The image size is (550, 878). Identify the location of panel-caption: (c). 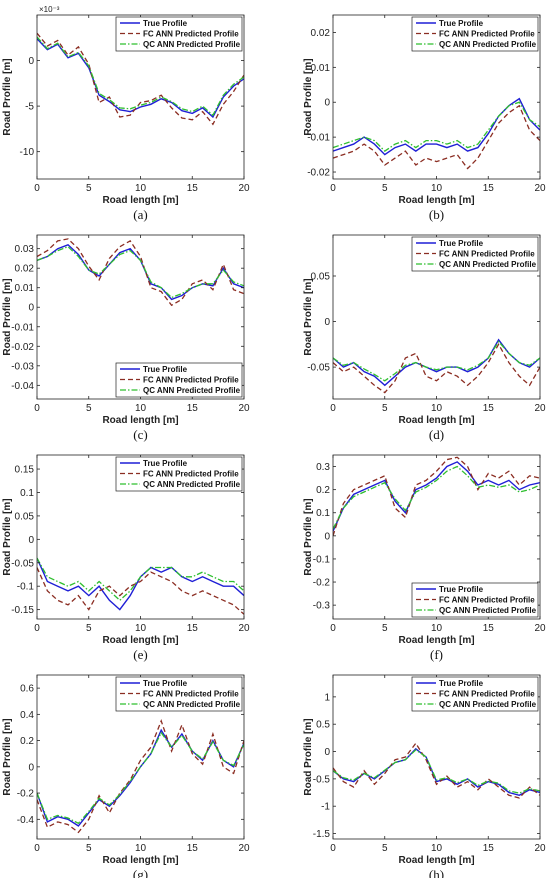
(140, 434).